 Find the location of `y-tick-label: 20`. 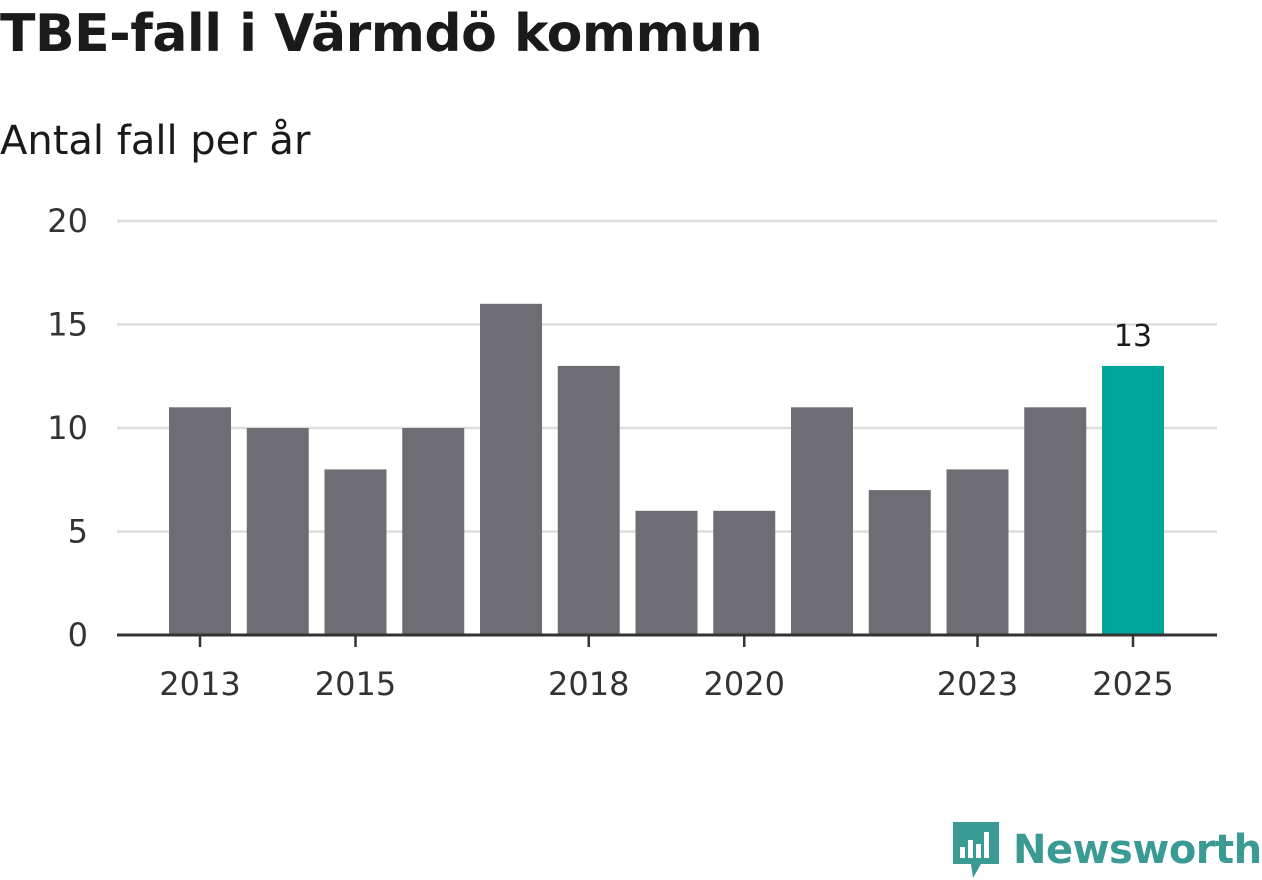

y-tick-label: 20 is located at coordinates (67, 221).